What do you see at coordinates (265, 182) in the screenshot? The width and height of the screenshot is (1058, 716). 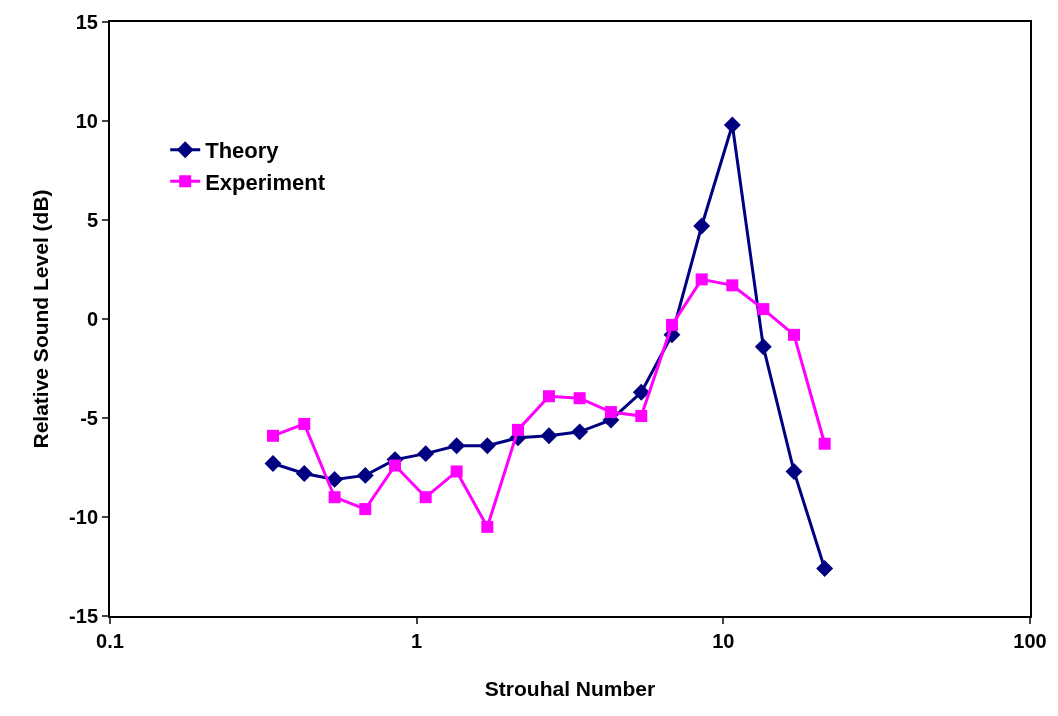 I see `legend-label: Experiment` at bounding box center [265, 182].